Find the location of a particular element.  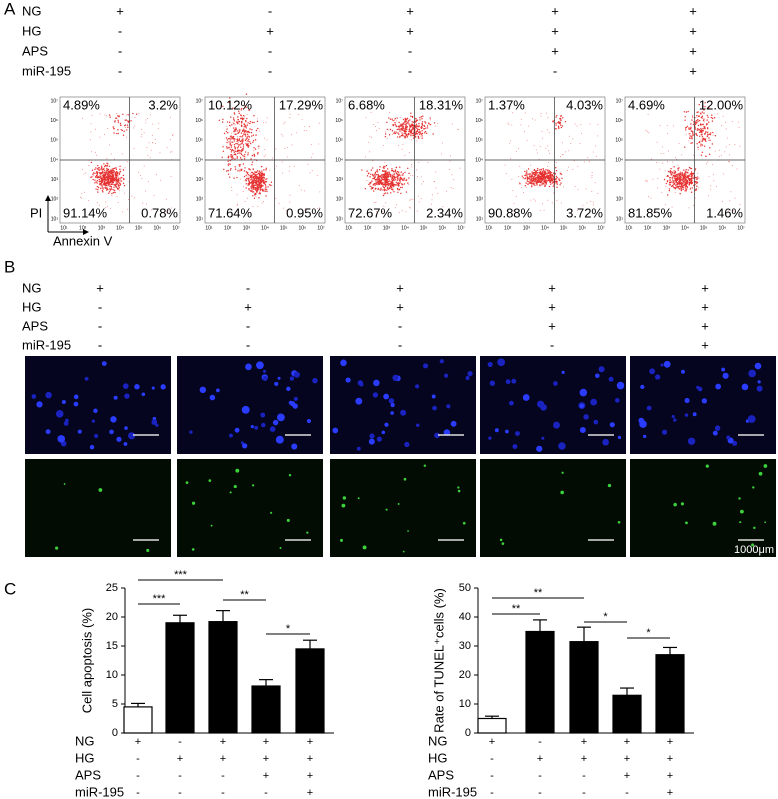

quadrant-percent: 3.72% is located at coordinates (584, 212).